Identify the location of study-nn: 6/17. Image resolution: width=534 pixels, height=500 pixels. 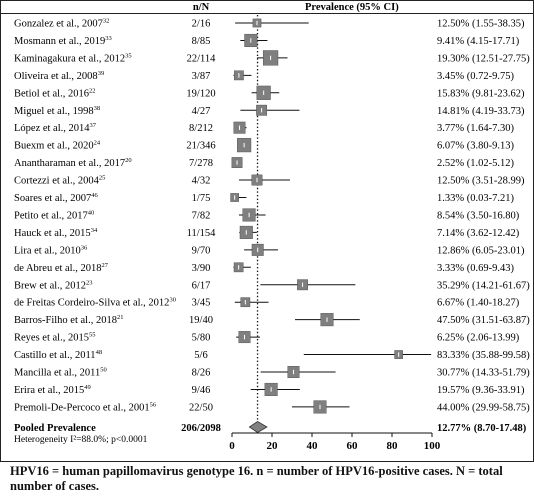
(201, 285).